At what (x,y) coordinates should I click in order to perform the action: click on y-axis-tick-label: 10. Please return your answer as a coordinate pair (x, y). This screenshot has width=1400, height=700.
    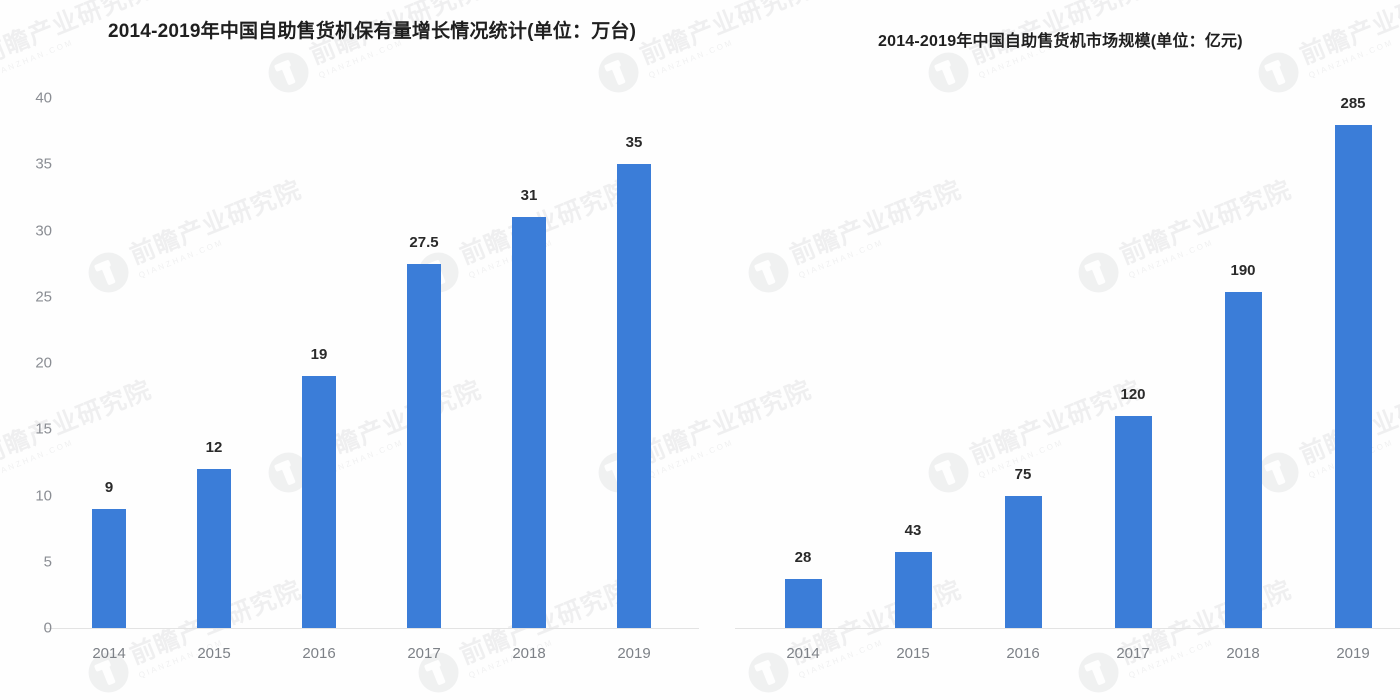
    Looking at the image, I should click on (43, 495).